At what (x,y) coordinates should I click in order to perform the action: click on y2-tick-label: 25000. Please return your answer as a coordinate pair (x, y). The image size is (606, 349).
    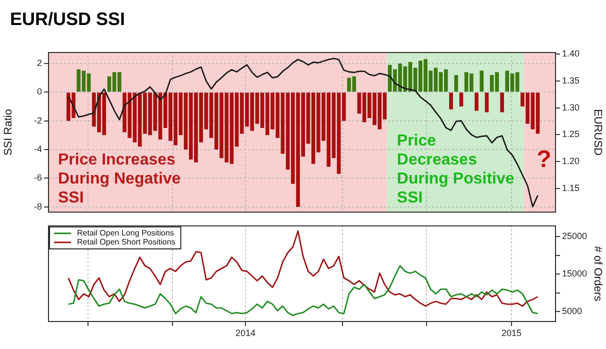
    Looking at the image, I should click on (575, 236).